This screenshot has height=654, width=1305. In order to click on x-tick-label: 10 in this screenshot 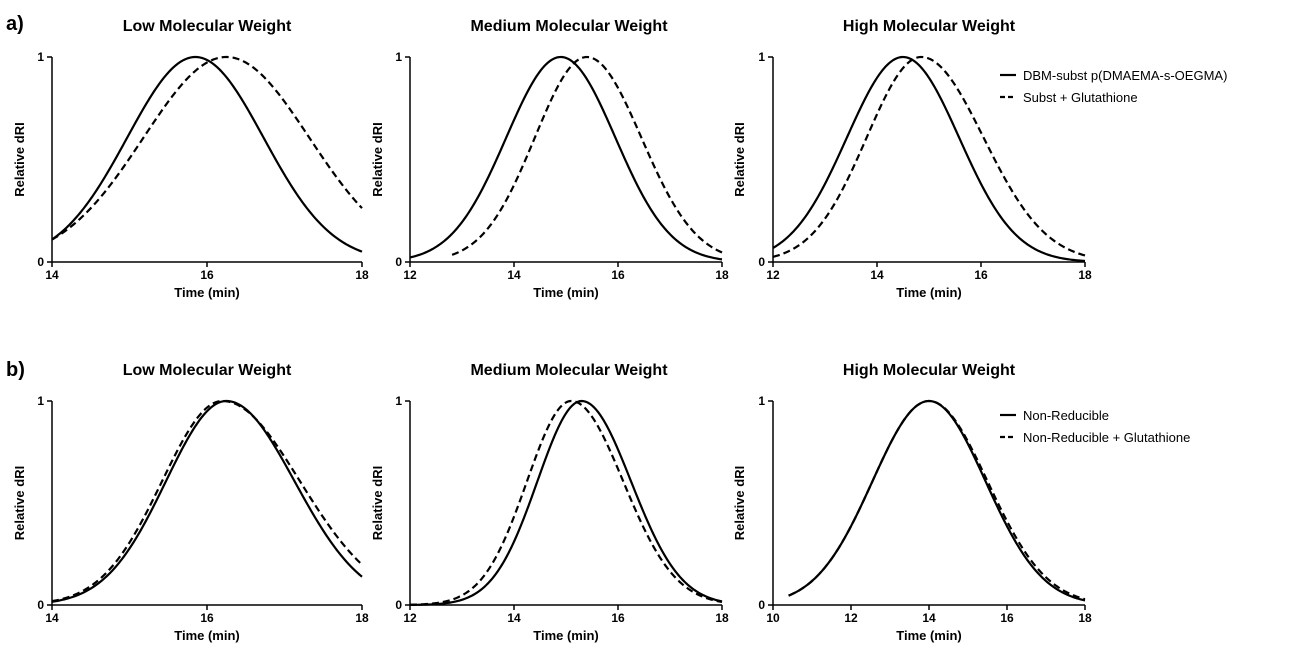, I will do `click(773, 618)`.